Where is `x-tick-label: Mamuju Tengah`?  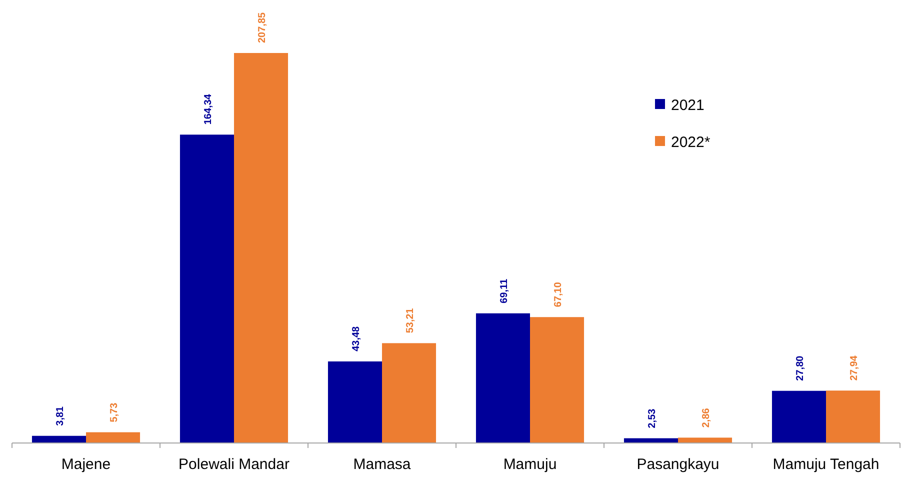
x-tick-label: Mamuju Tengah is located at coordinates (826, 464).